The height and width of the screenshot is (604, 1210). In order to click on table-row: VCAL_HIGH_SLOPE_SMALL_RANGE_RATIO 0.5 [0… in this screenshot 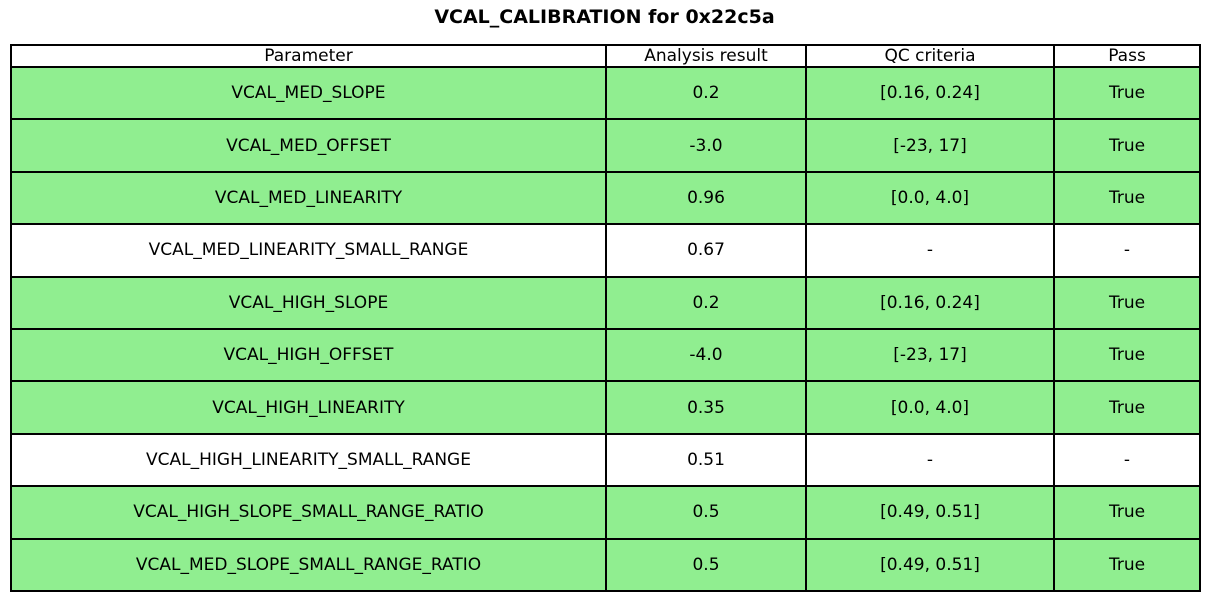, I will do `click(605, 512)`.